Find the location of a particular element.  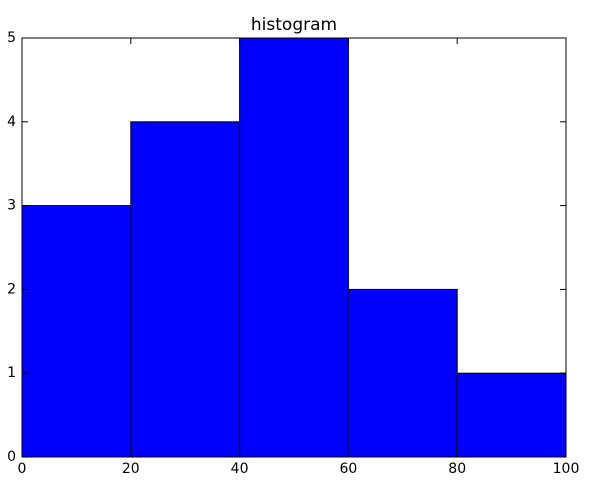

x-tick-label: 40 is located at coordinates (240, 469).